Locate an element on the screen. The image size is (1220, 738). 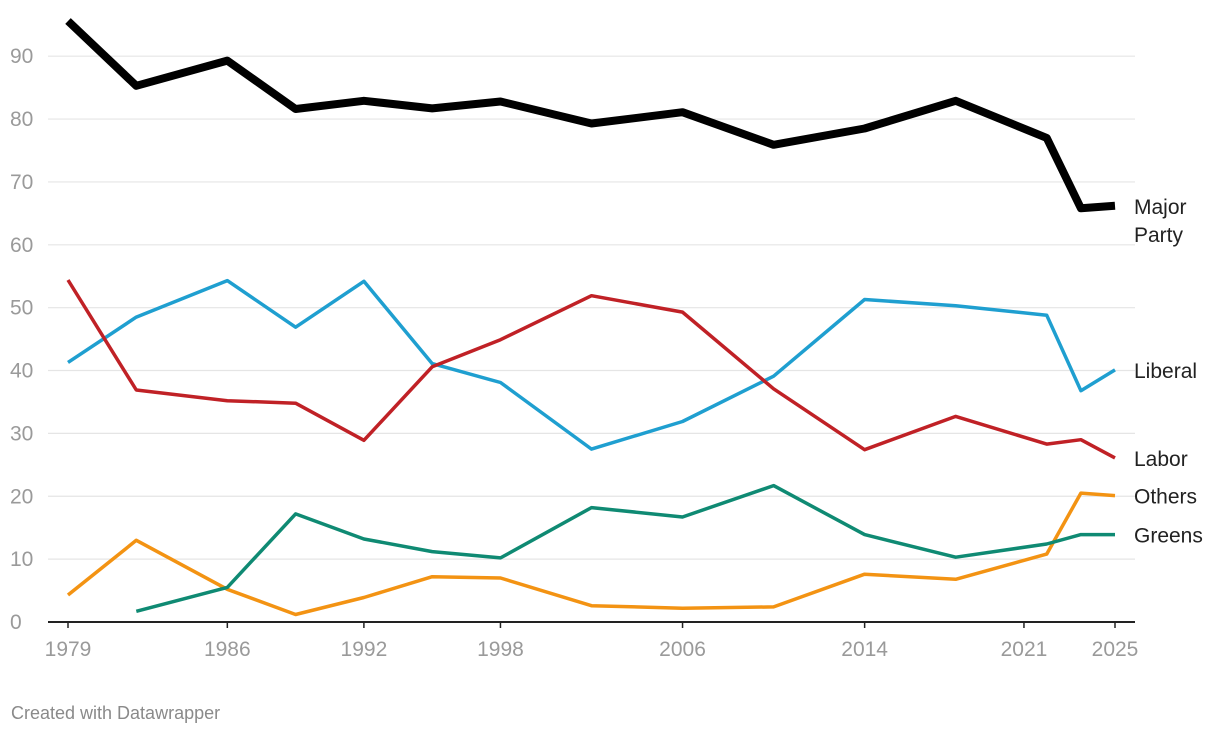
series-label-liberal: Liberal is located at coordinates (1165, 371).